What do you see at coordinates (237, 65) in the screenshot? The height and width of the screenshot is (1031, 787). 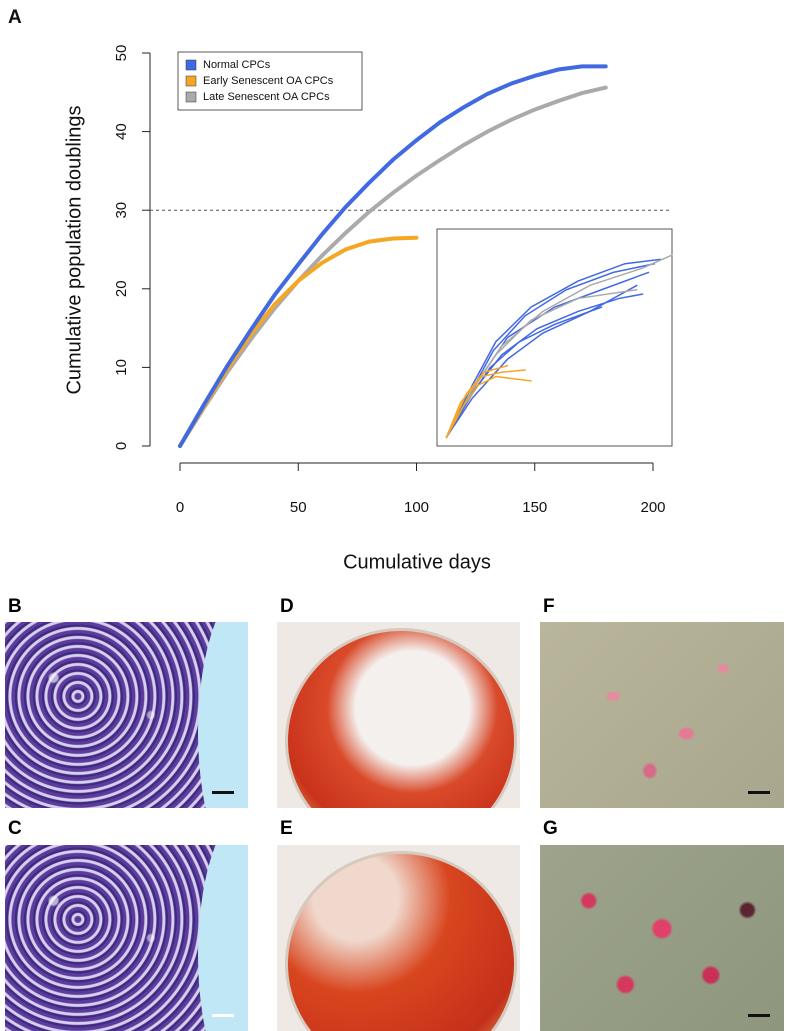 I see `legend-label: Normal CPCs` at bounding box center [237, 65].